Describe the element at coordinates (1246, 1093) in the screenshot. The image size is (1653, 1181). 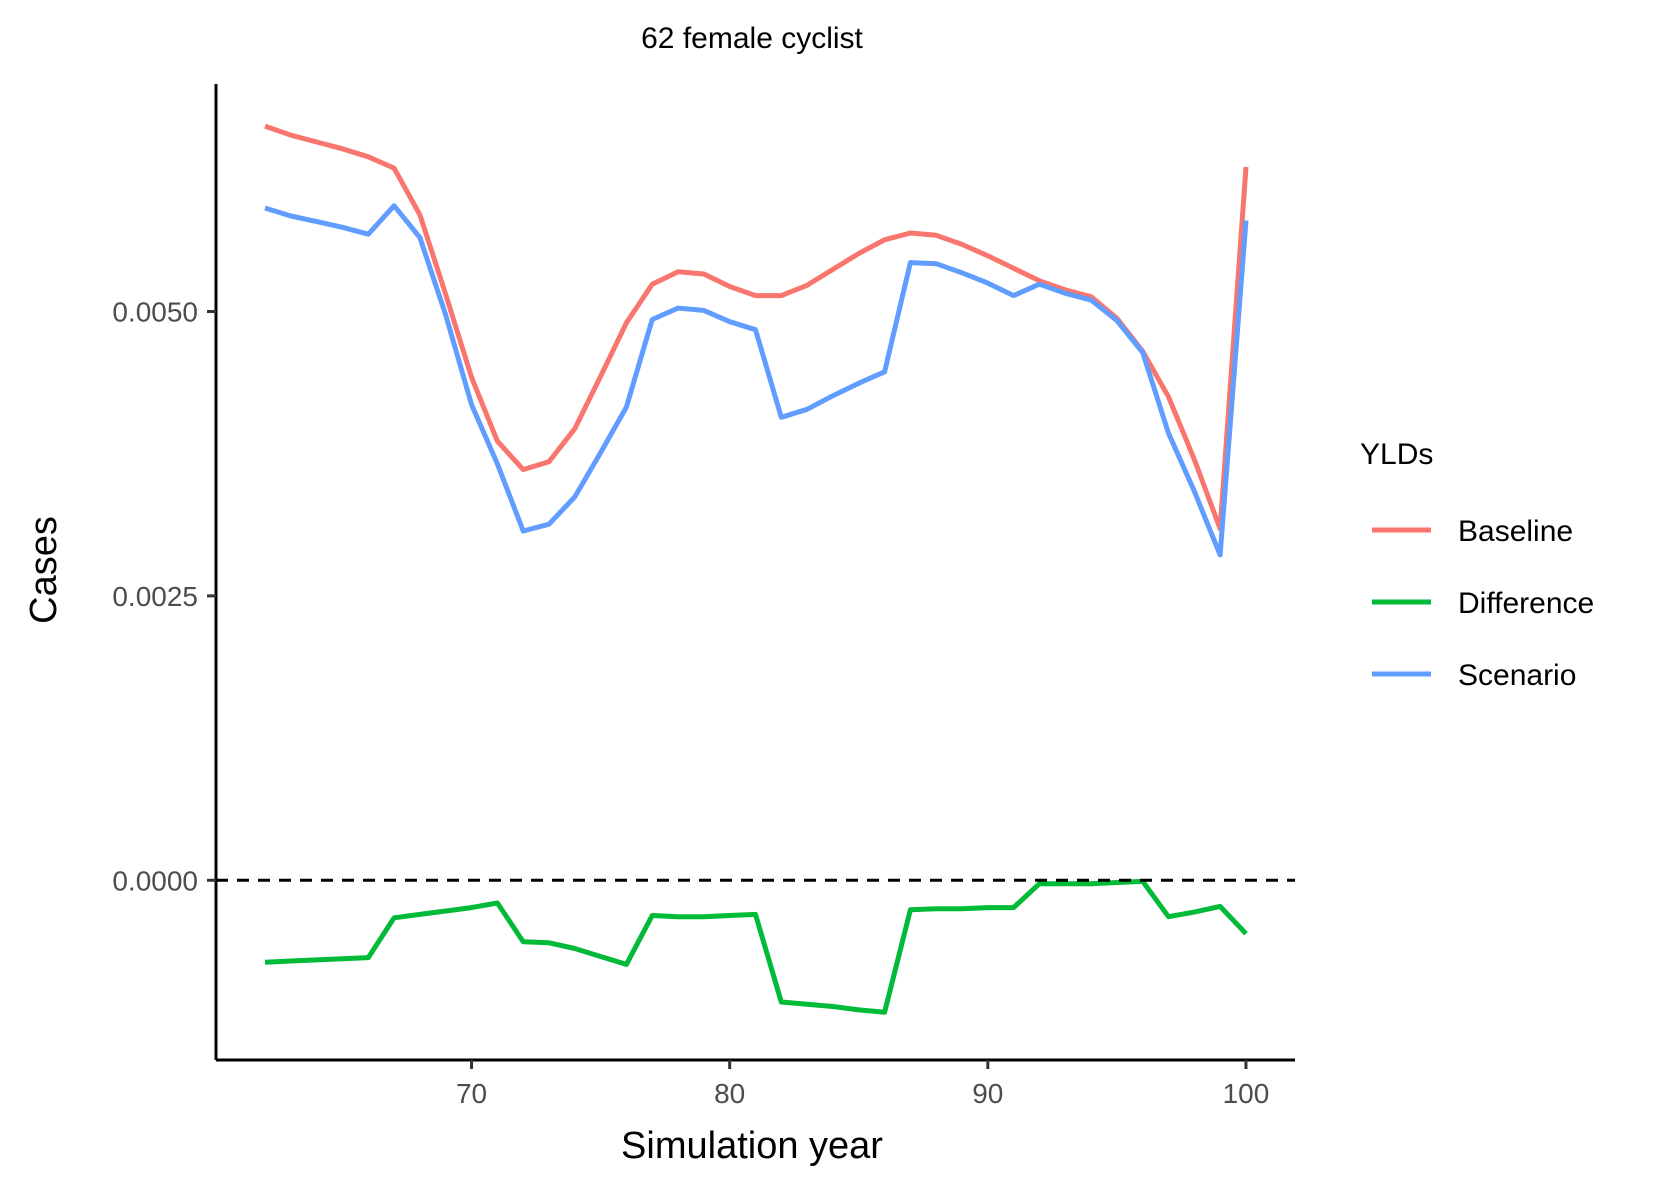
I see `x-tick-label: 100` at that location.